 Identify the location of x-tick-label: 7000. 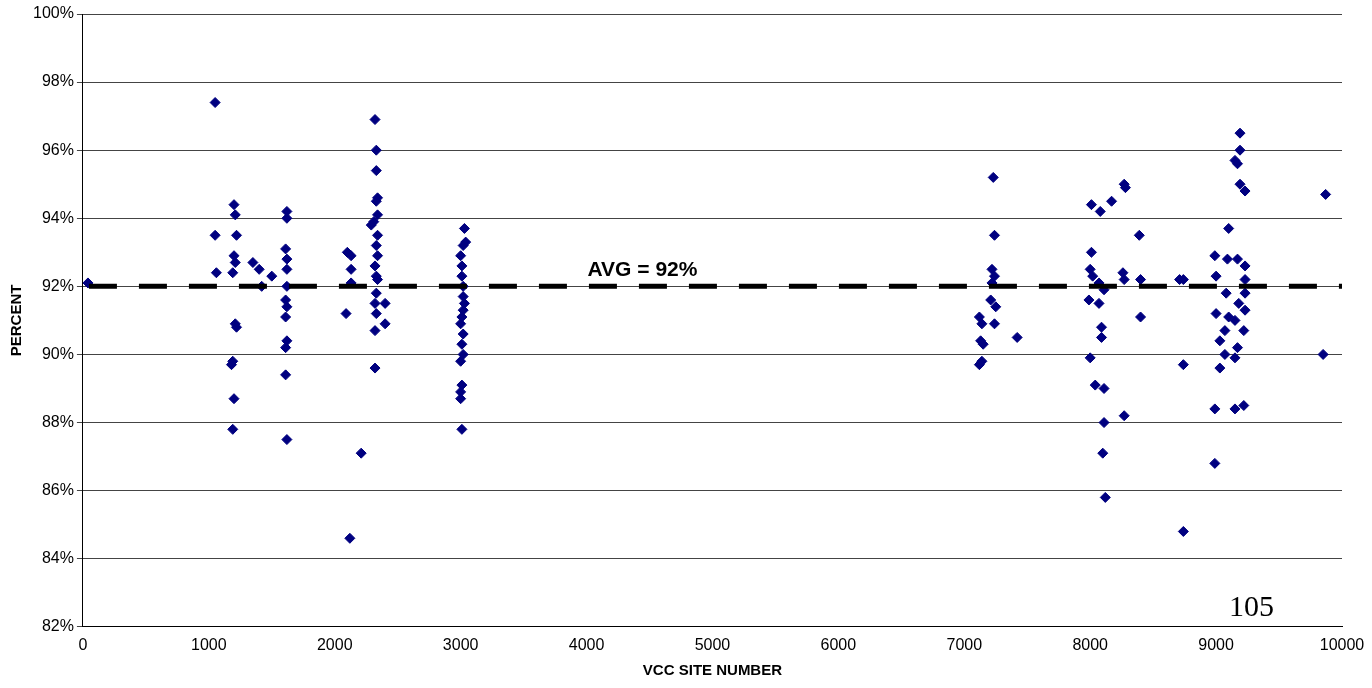
(964, 644).